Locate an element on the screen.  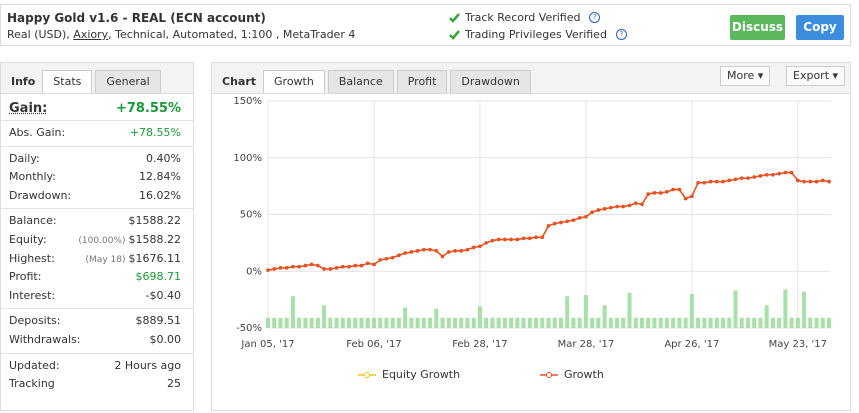
stats-value: $698.71 is located at coordinates (158, 277).